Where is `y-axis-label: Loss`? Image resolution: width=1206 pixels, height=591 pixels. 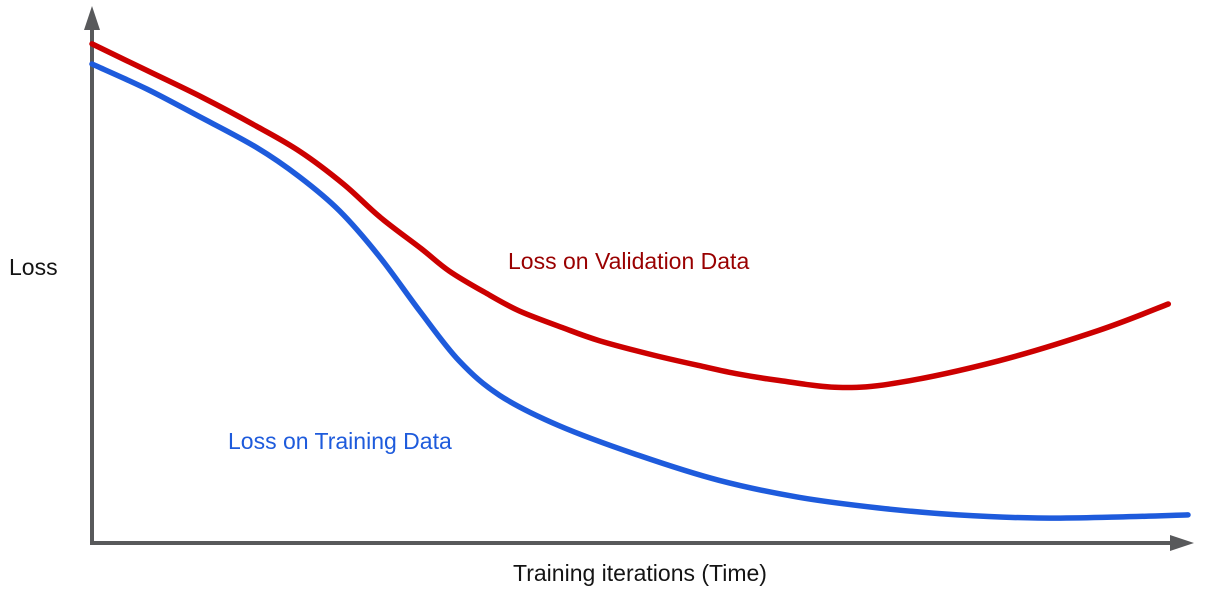
y-axis-label: Loss is located at coordinates (33, 267).